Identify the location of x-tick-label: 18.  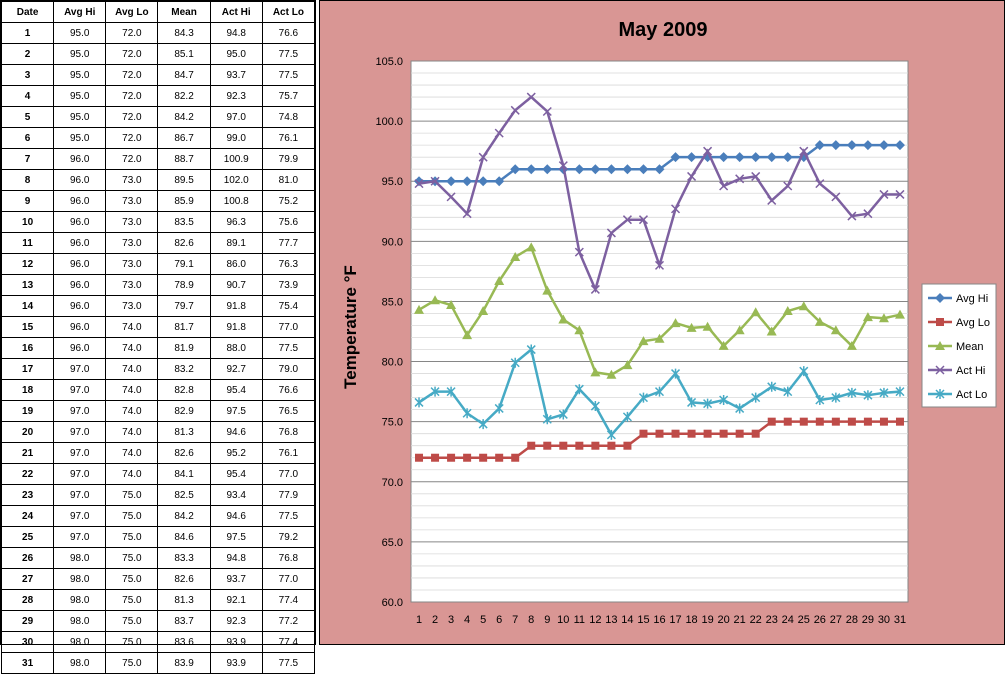
(691, 620).